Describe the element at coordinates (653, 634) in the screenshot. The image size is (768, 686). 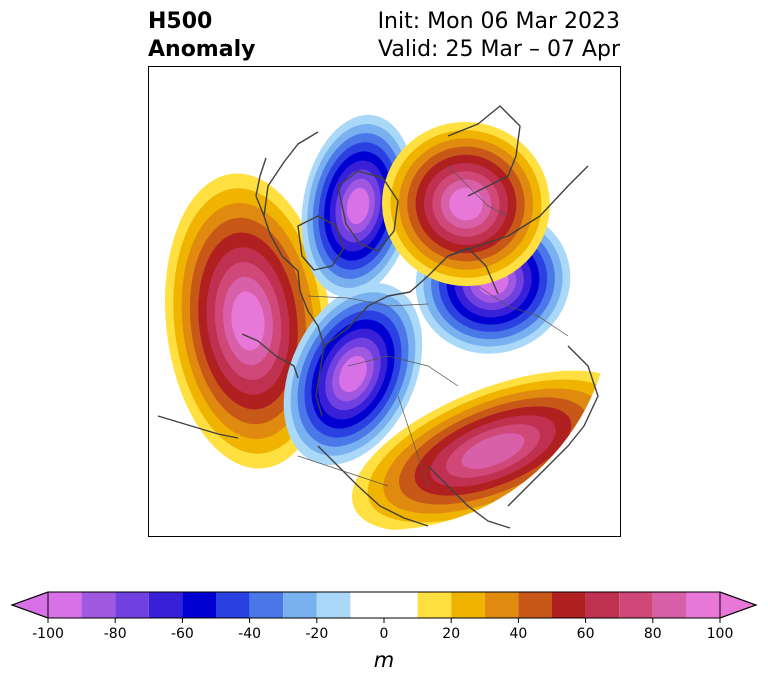
I see `colorbar-tick-label: 80` at that location.